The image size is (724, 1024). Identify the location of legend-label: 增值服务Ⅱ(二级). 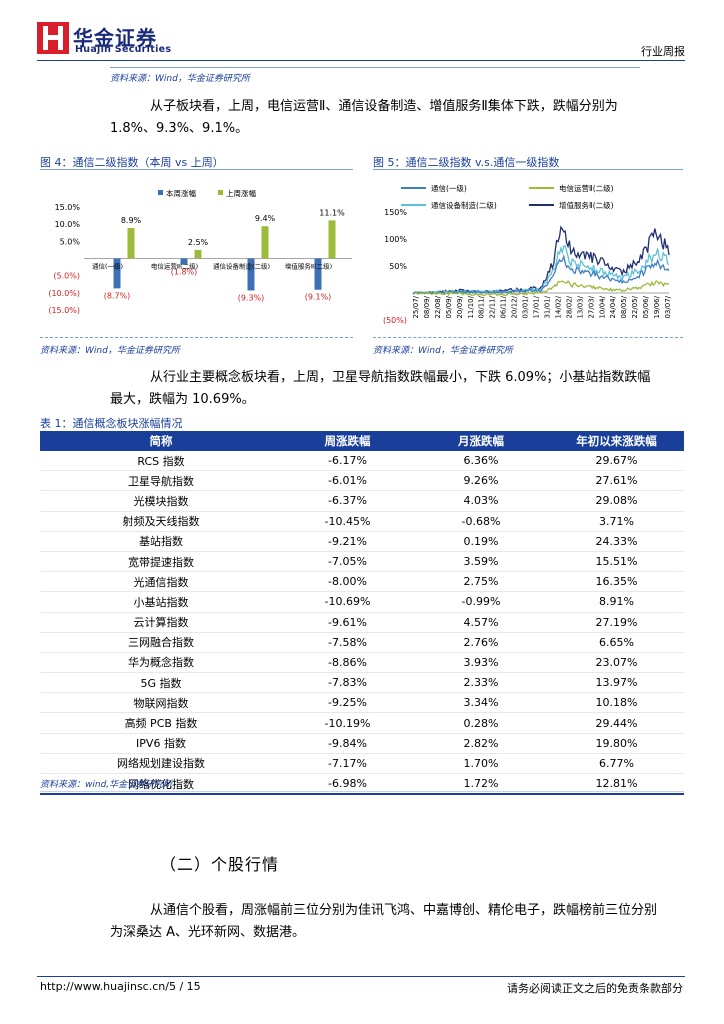
(586, 205).